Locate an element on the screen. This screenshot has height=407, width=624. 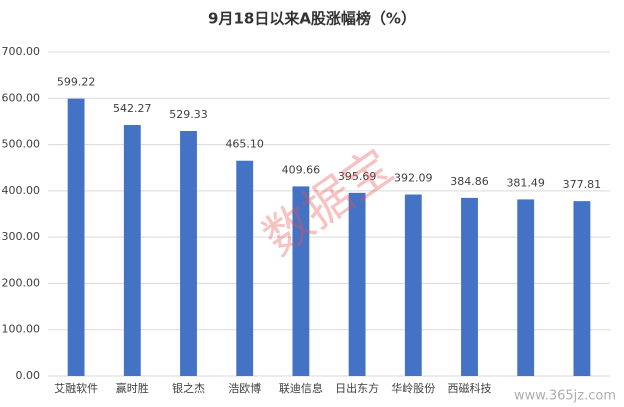
y-tick-label: 600.00 is located at coordinates (21, 97).